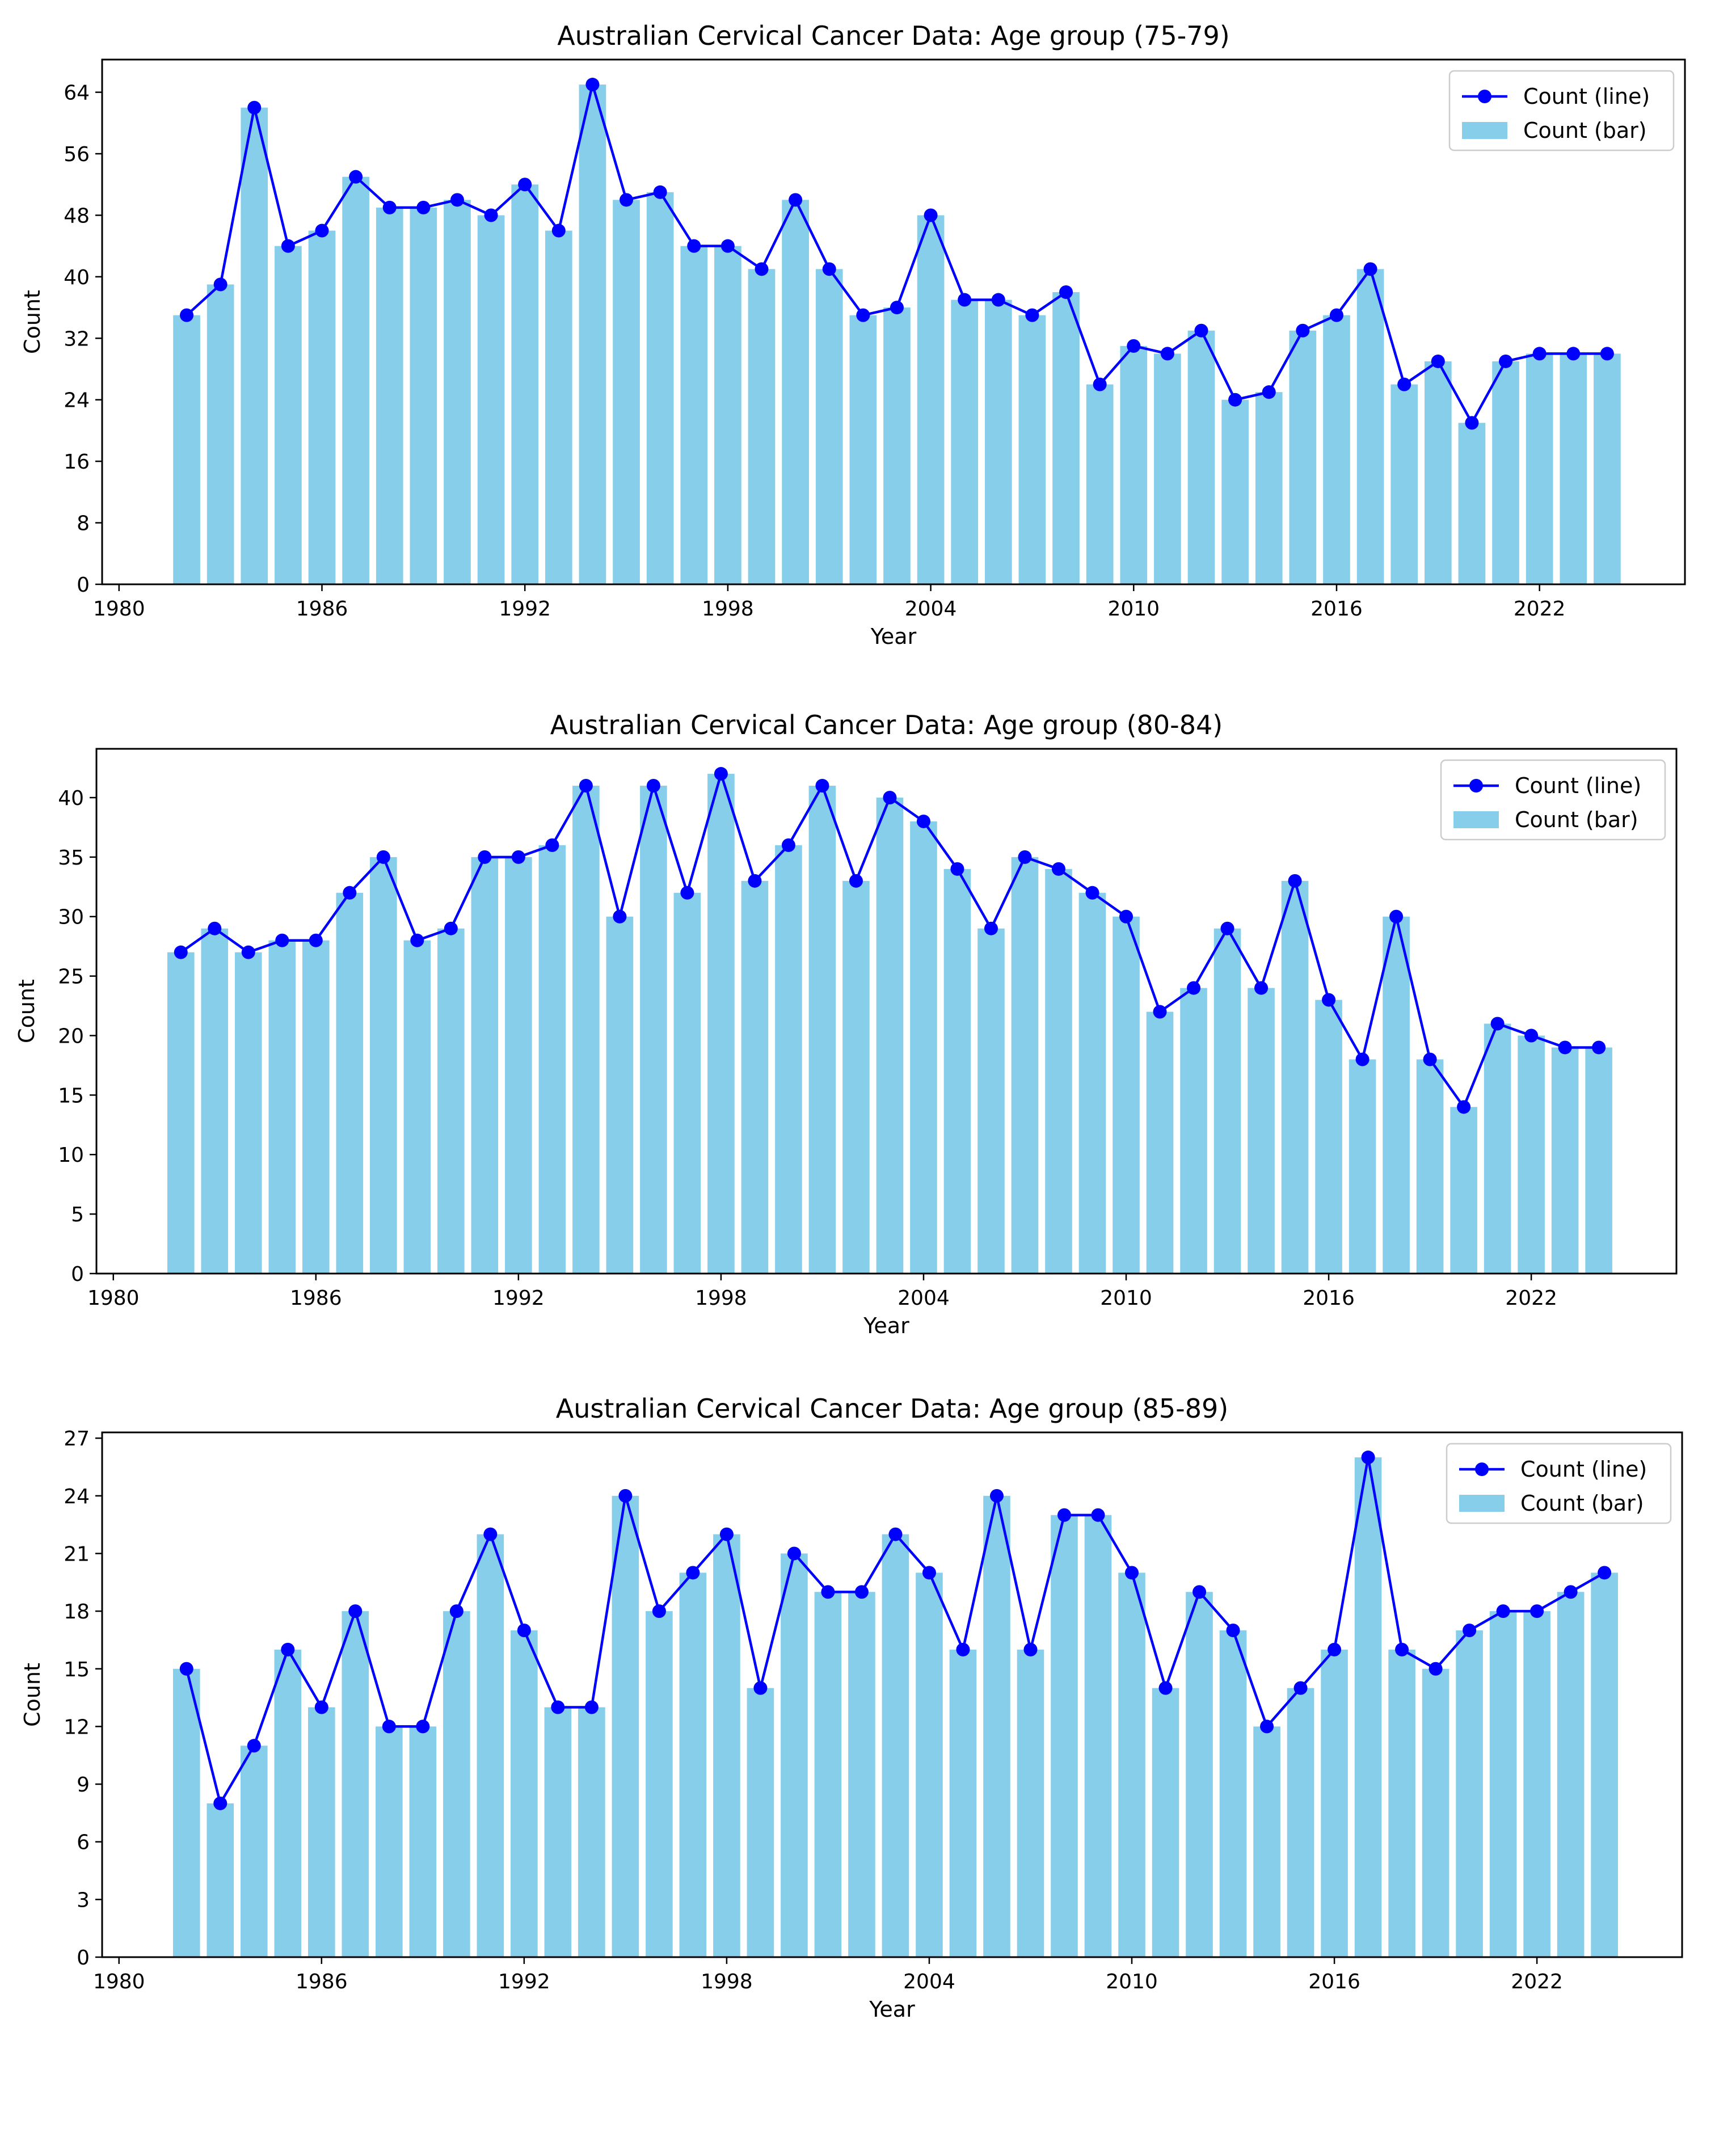 The image size is (1736, 2133). Describe the element at coordinates (355, 1784) in the screenshot. I see `bar-1987` at that location.